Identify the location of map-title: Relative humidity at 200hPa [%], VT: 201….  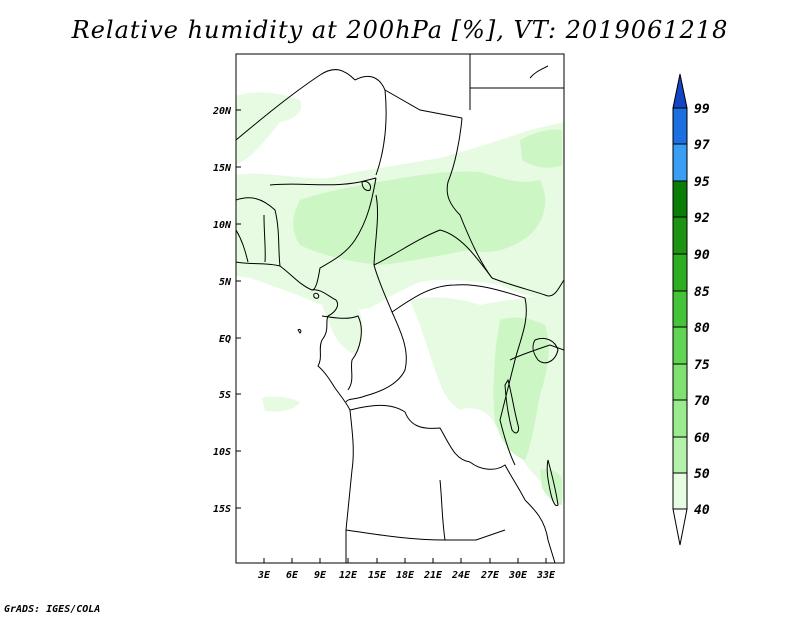
(400, 30).